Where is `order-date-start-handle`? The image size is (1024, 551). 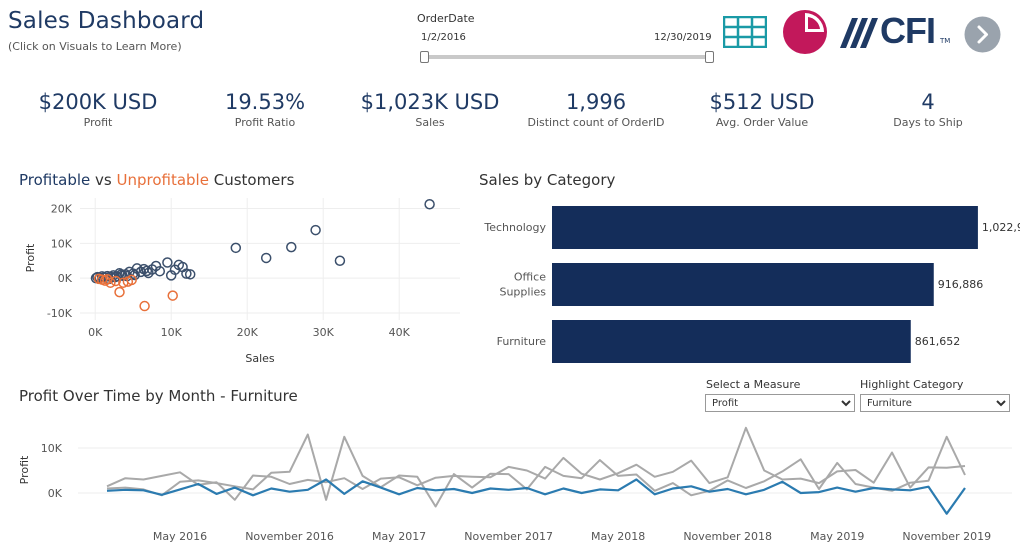 order-date-start-handle is located at coordinates (424, 57).